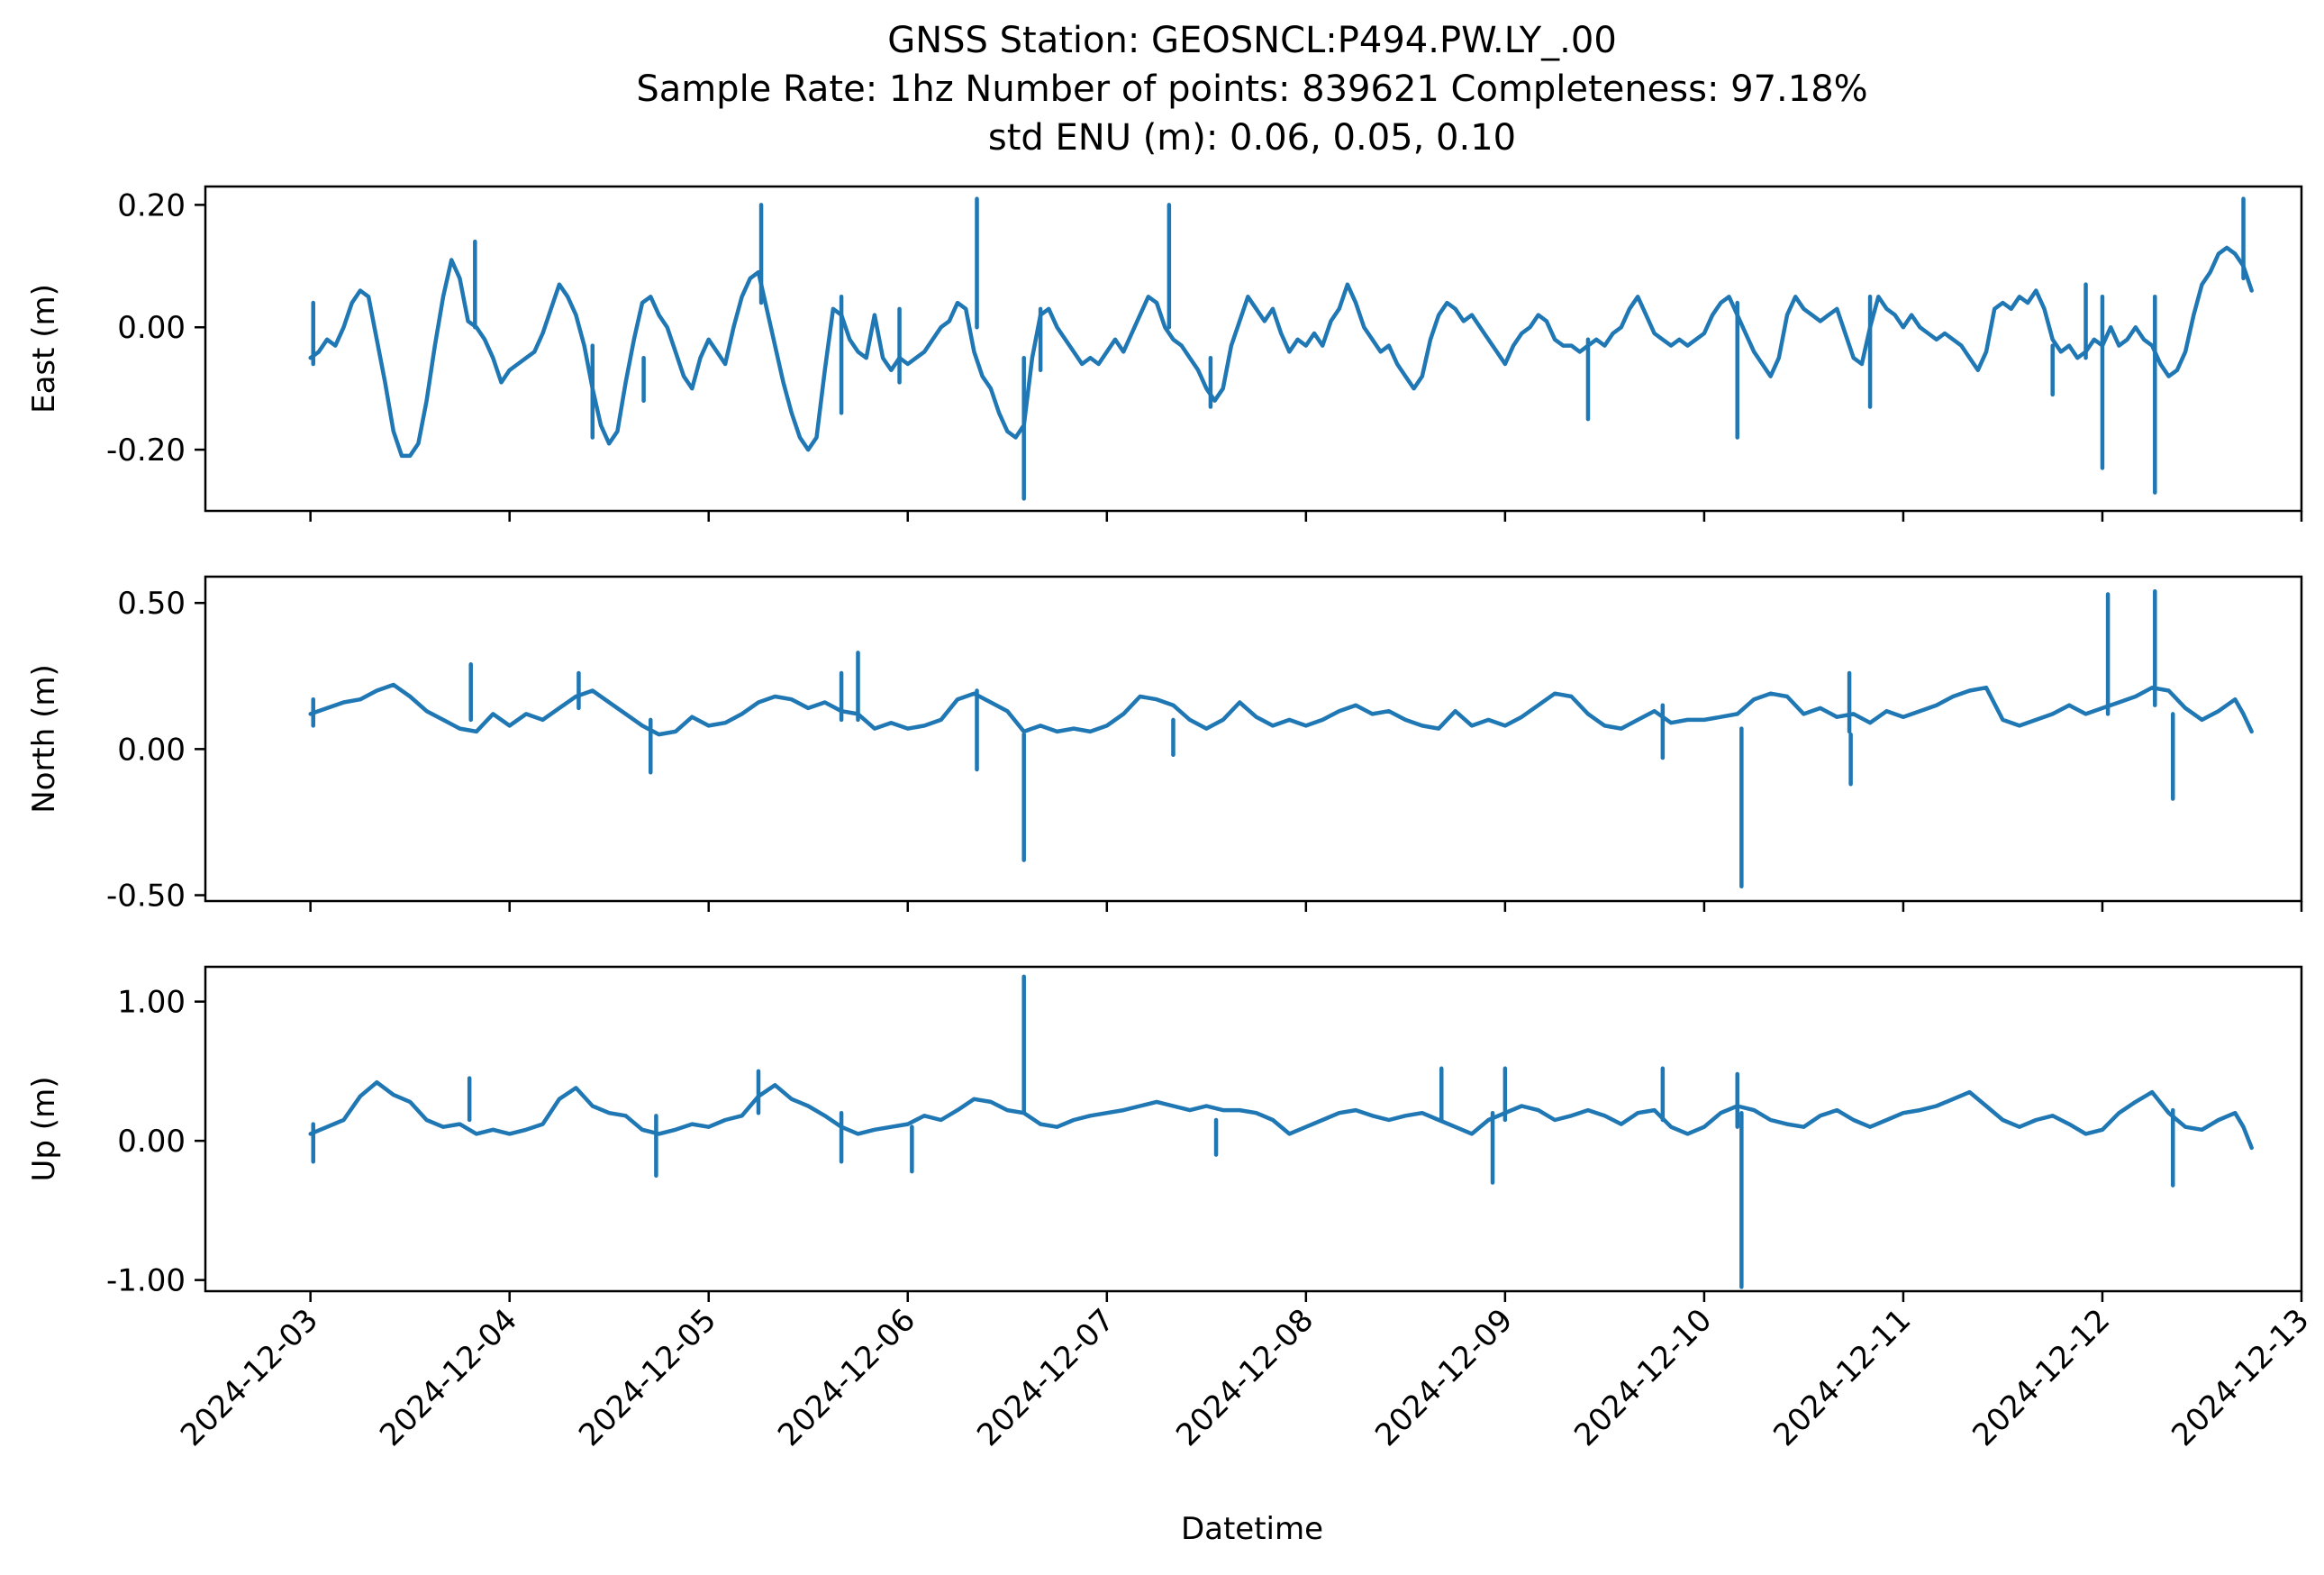  I want to click on y-axis-label: North (m), so click(44, 739).